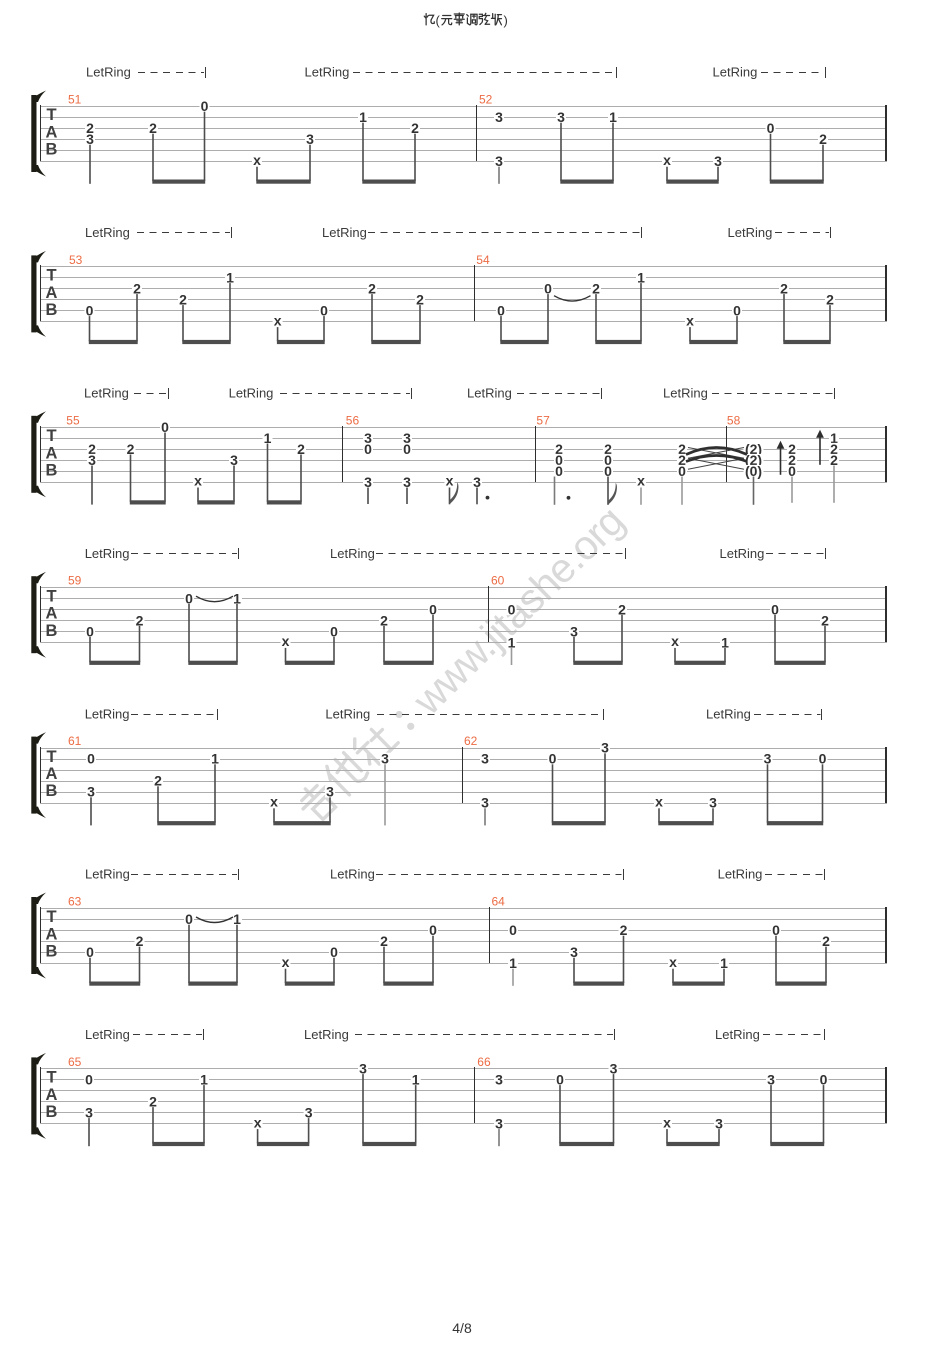  What do you see at coordinates (484, 1062) in the screenshot?
I see `svg-text: 66` at bounding box center [484, 1062].